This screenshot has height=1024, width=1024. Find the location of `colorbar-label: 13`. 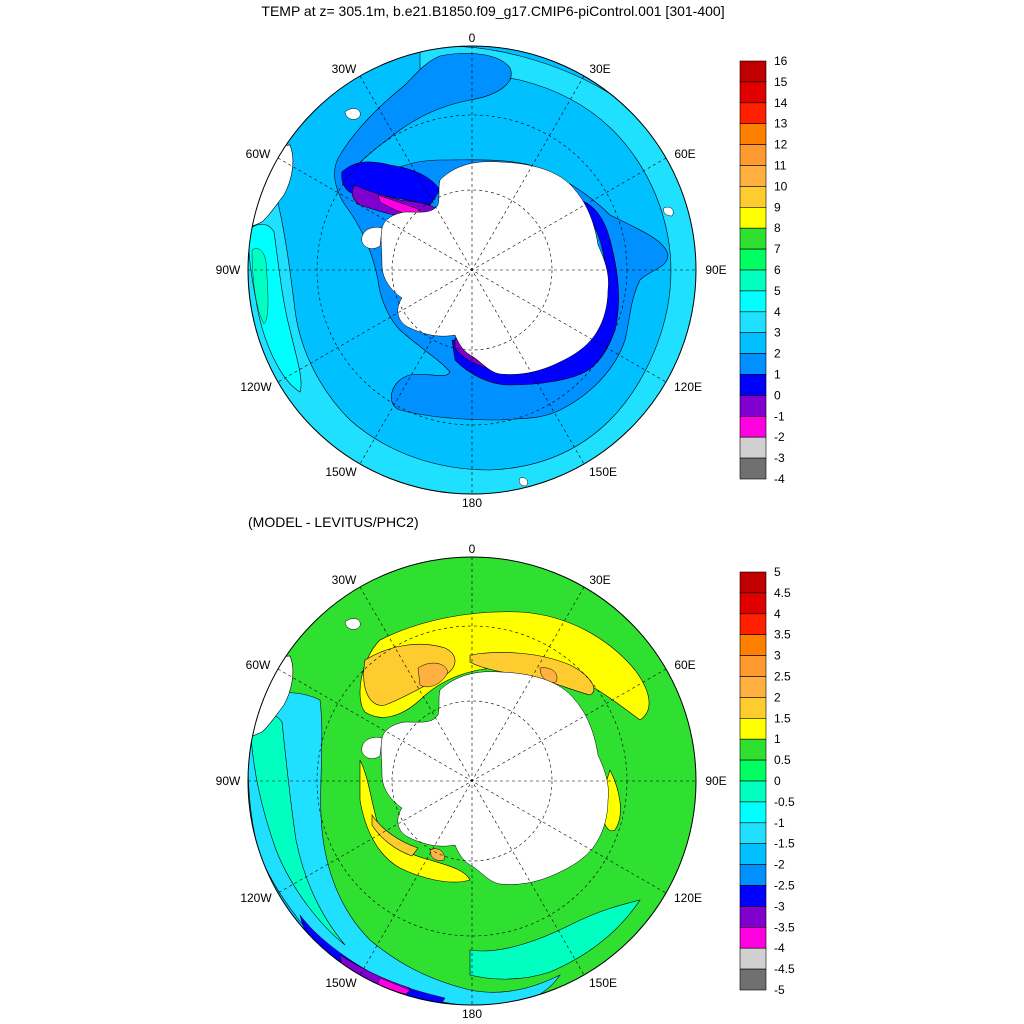

colorbar-label: 13 is located at coordinates (781, 124).